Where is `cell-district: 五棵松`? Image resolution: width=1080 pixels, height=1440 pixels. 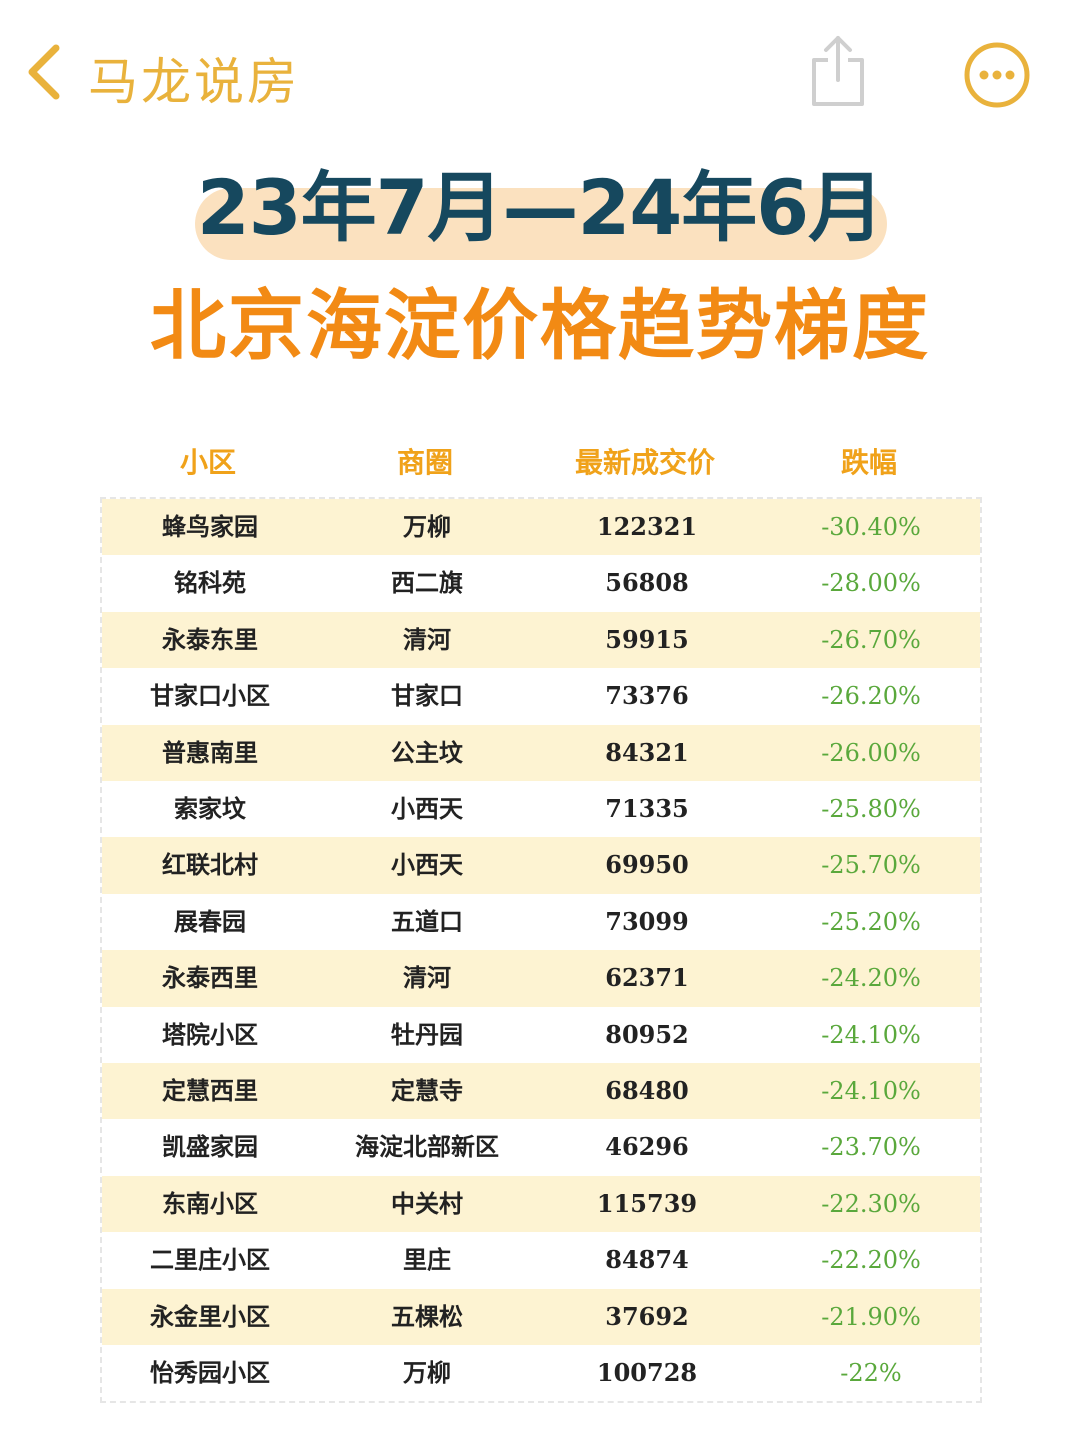 cell-district: 五棵松 is located at coordinates (427, 1316).